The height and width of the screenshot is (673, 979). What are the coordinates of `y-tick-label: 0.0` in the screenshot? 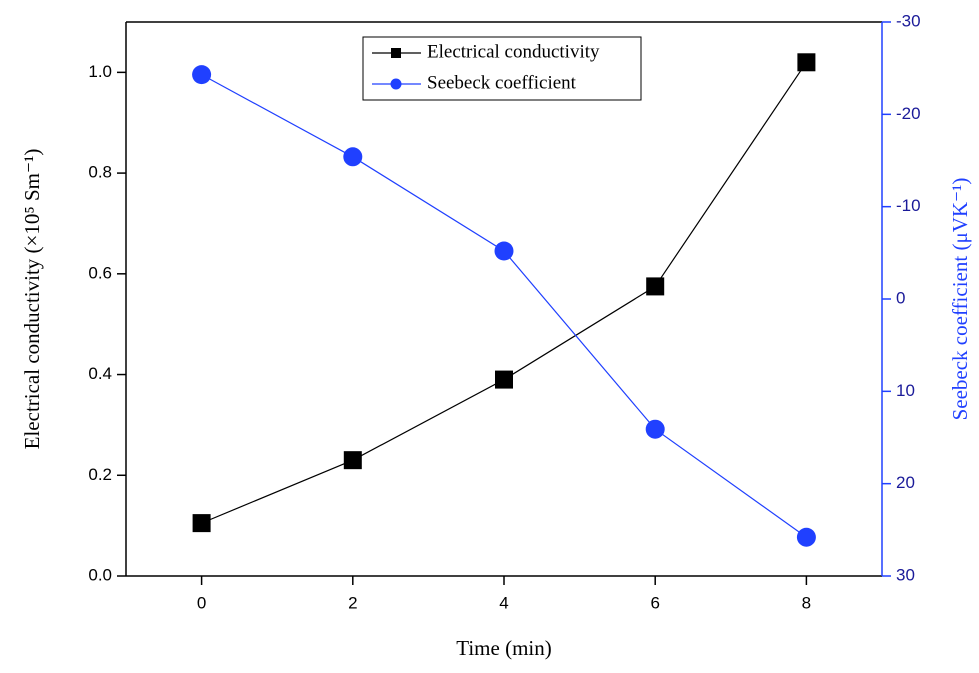 It's located at (100, 574).